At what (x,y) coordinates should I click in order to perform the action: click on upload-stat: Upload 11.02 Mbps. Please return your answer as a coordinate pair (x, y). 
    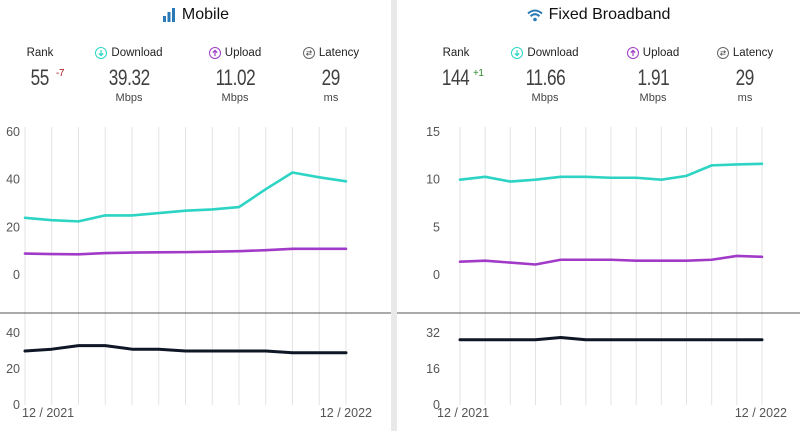
    Looking at the image, I should click on (235, 74).